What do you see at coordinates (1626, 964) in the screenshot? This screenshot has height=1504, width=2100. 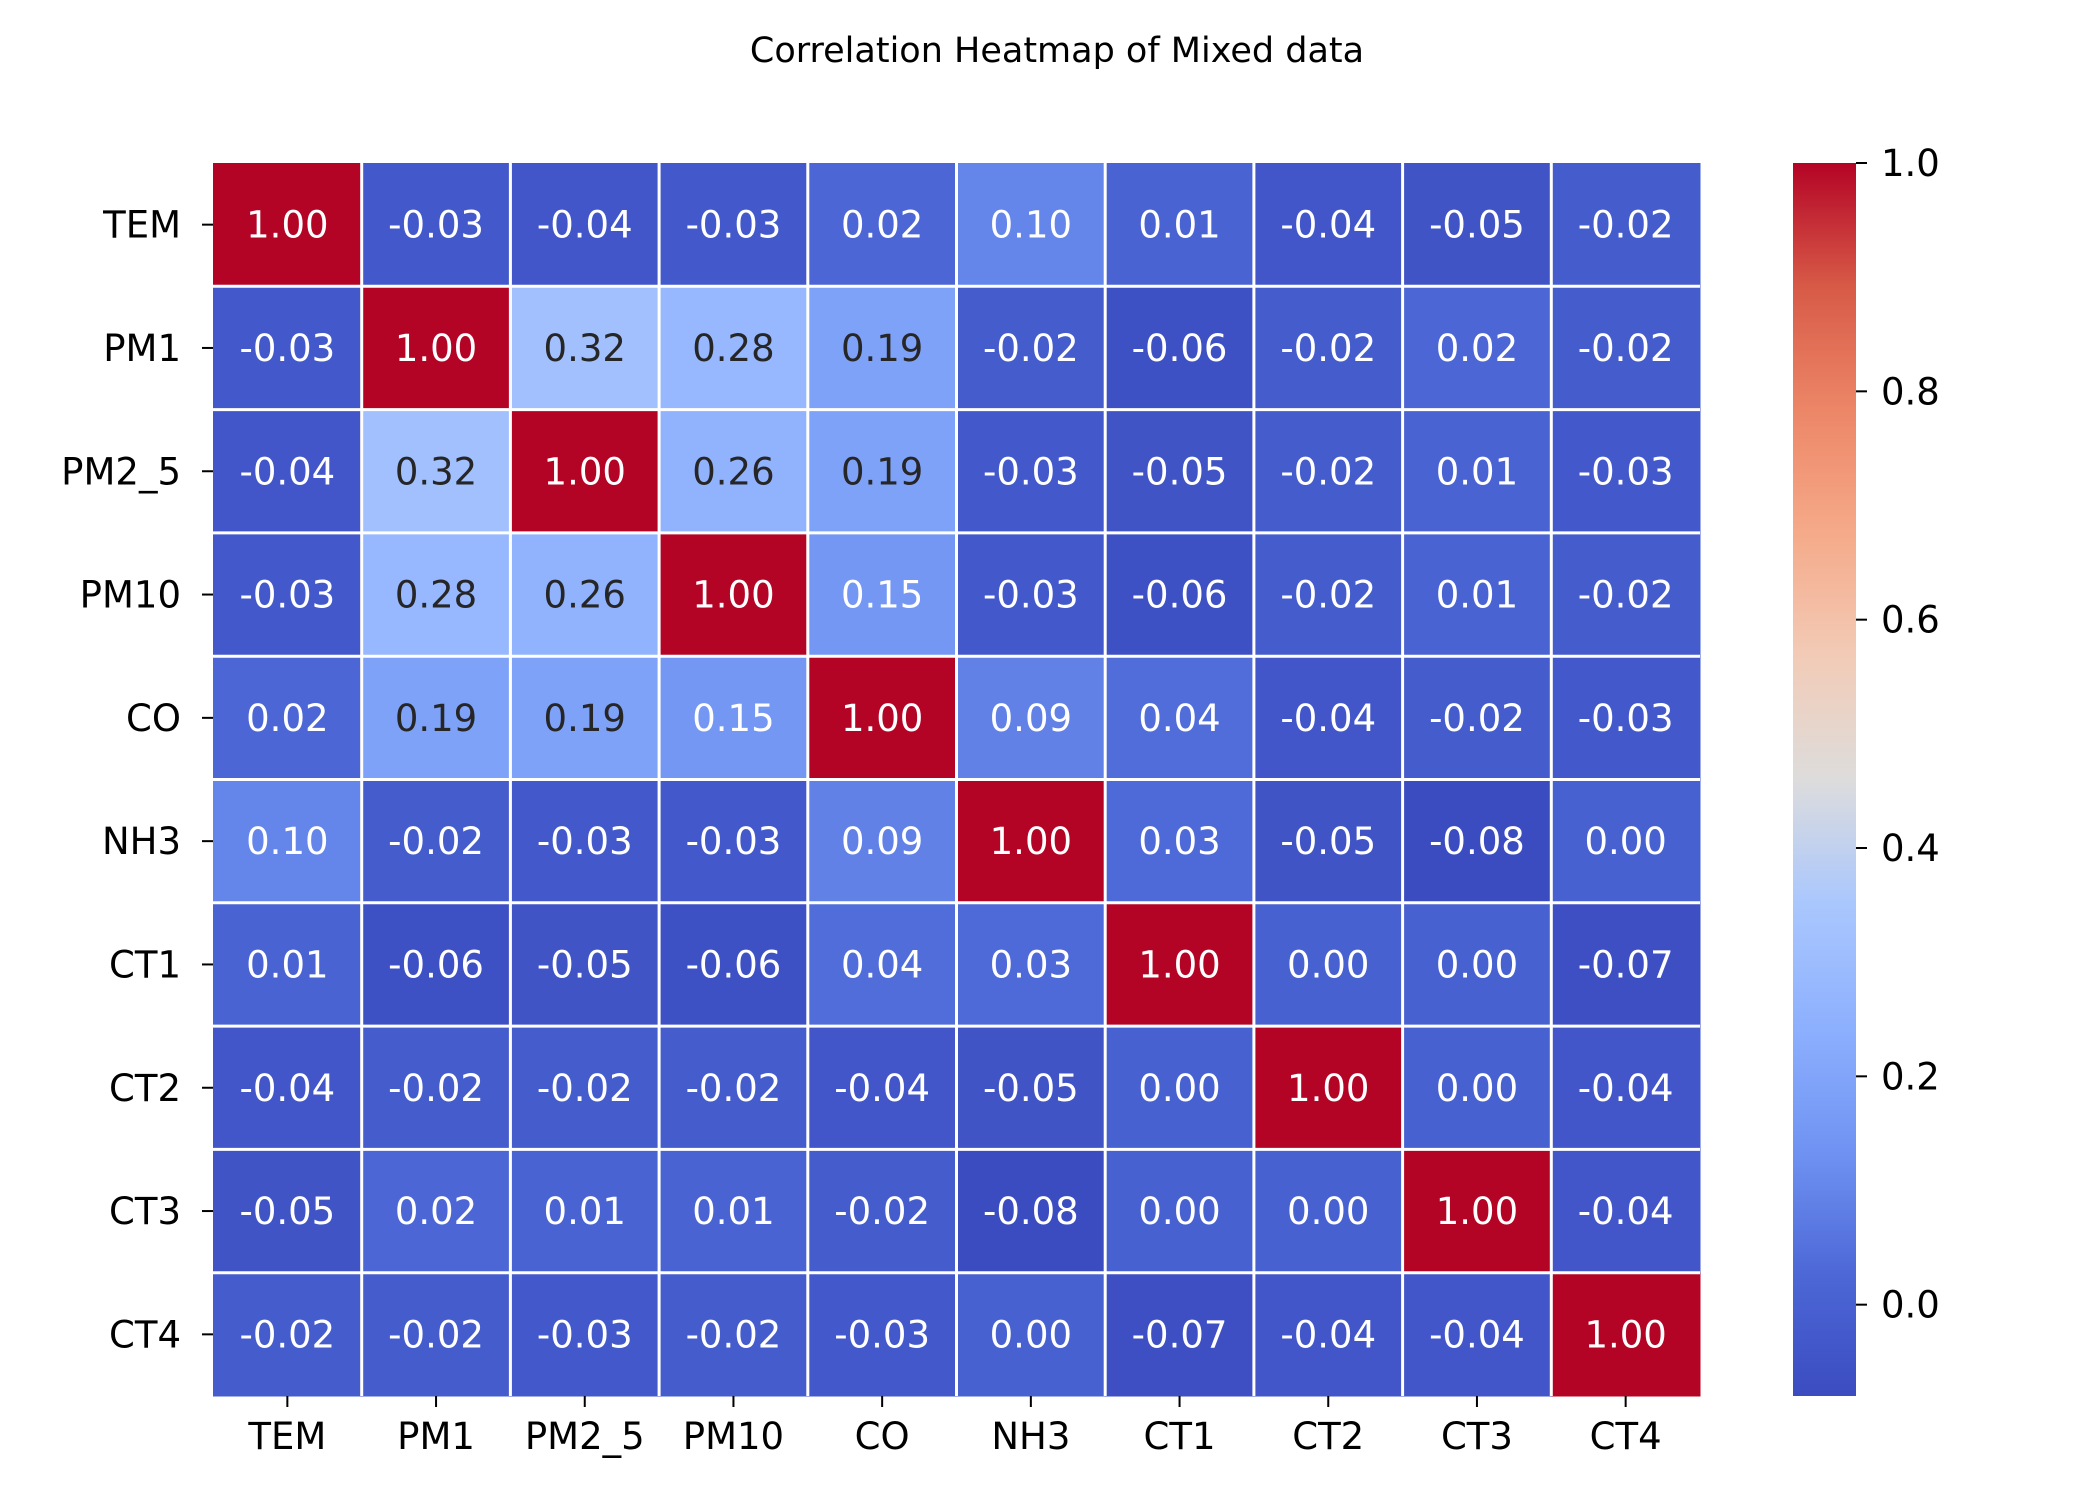 I see `cell-value-label: -0.07` at bounding box center [1626, 964].